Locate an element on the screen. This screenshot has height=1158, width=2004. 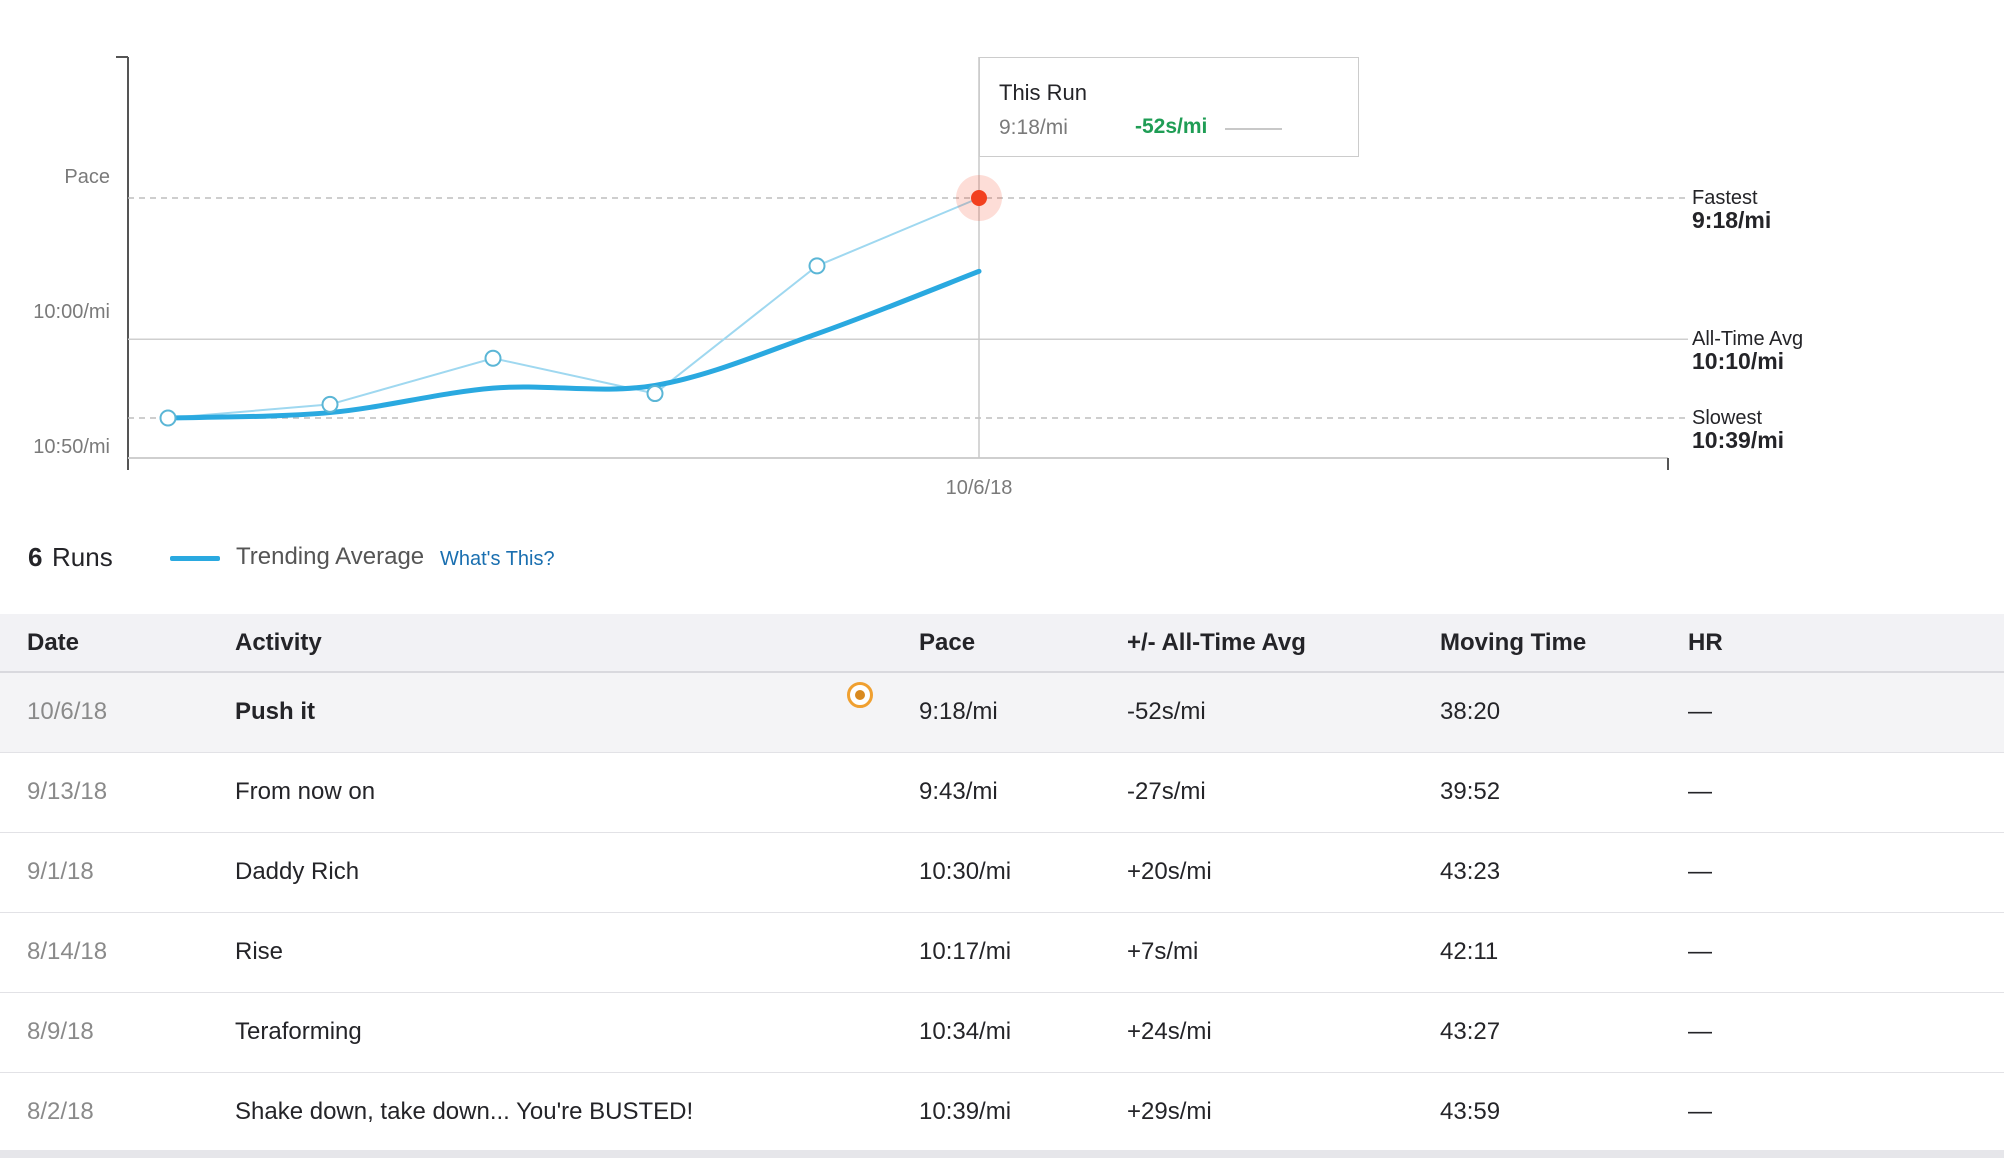
run-date: 8/2/18 is located at coordinates (117, 1112).